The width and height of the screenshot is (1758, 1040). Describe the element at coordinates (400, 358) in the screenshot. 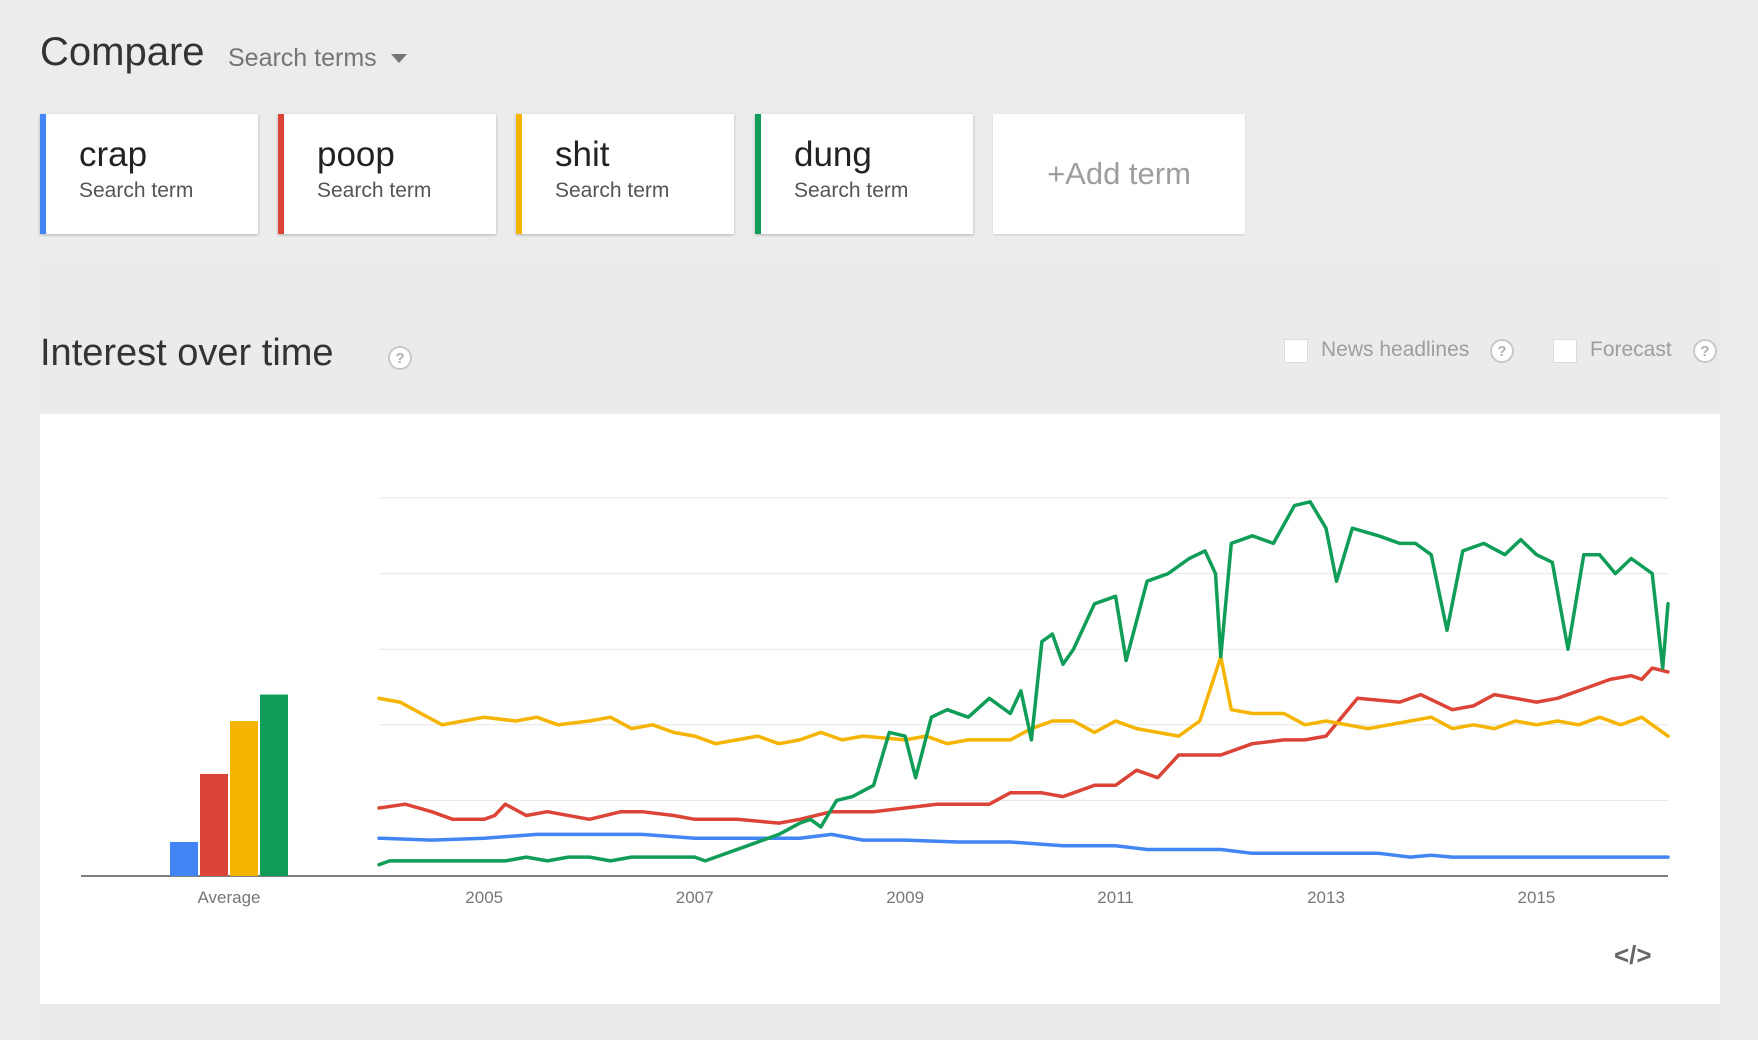

I see `help-icon: ?` at that location.